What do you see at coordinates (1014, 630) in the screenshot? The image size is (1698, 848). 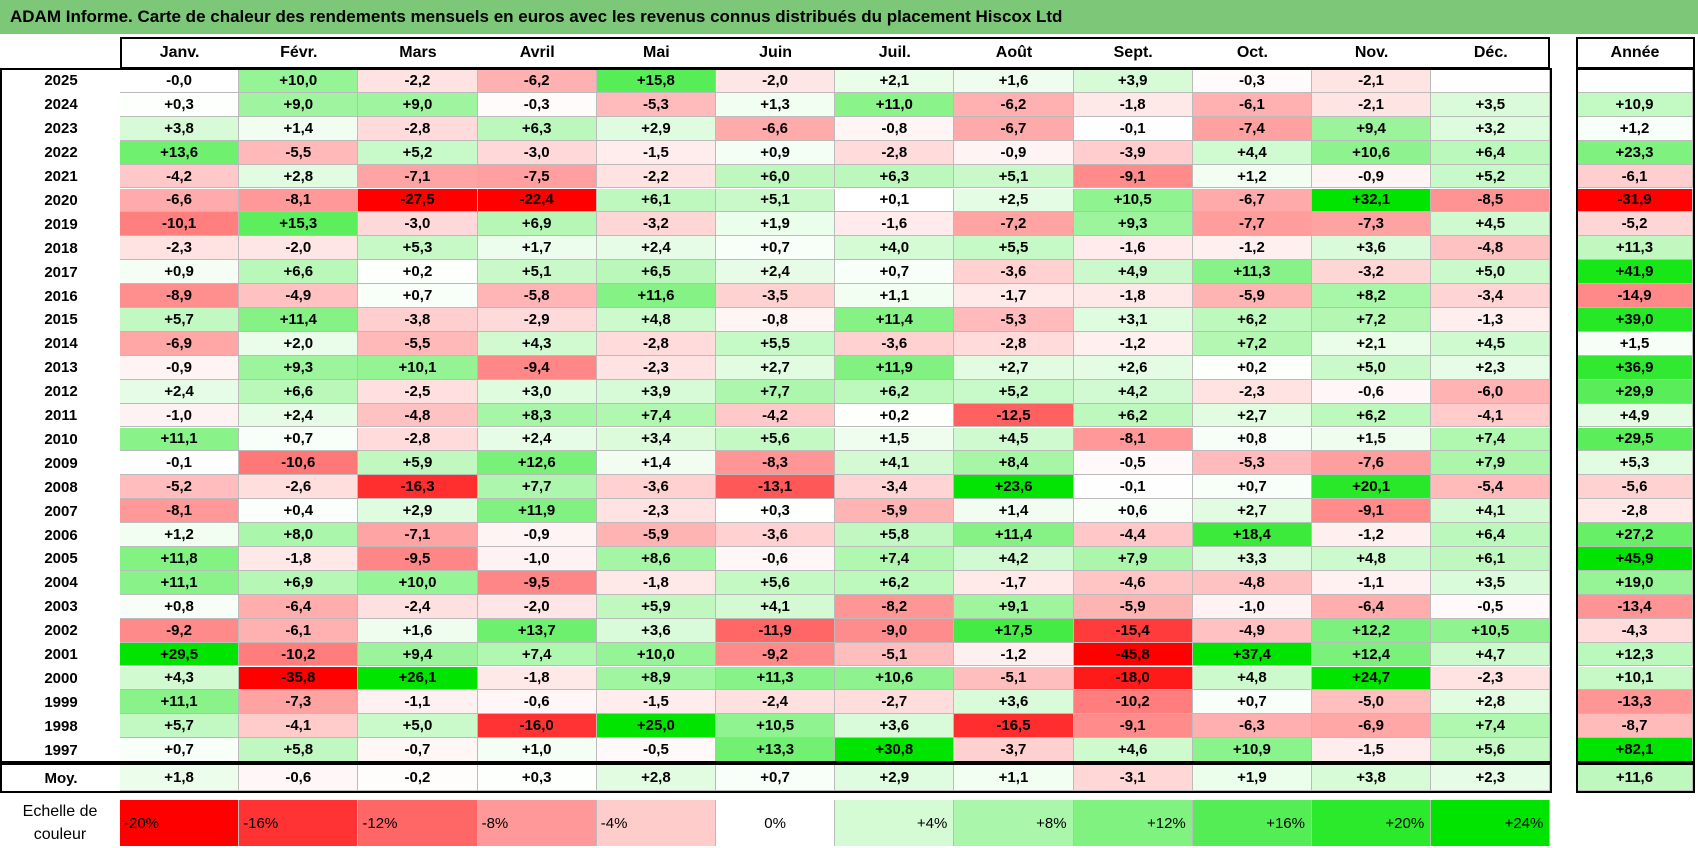 I see `heat-cell: +17,5` at bounding box center [1014, 630].